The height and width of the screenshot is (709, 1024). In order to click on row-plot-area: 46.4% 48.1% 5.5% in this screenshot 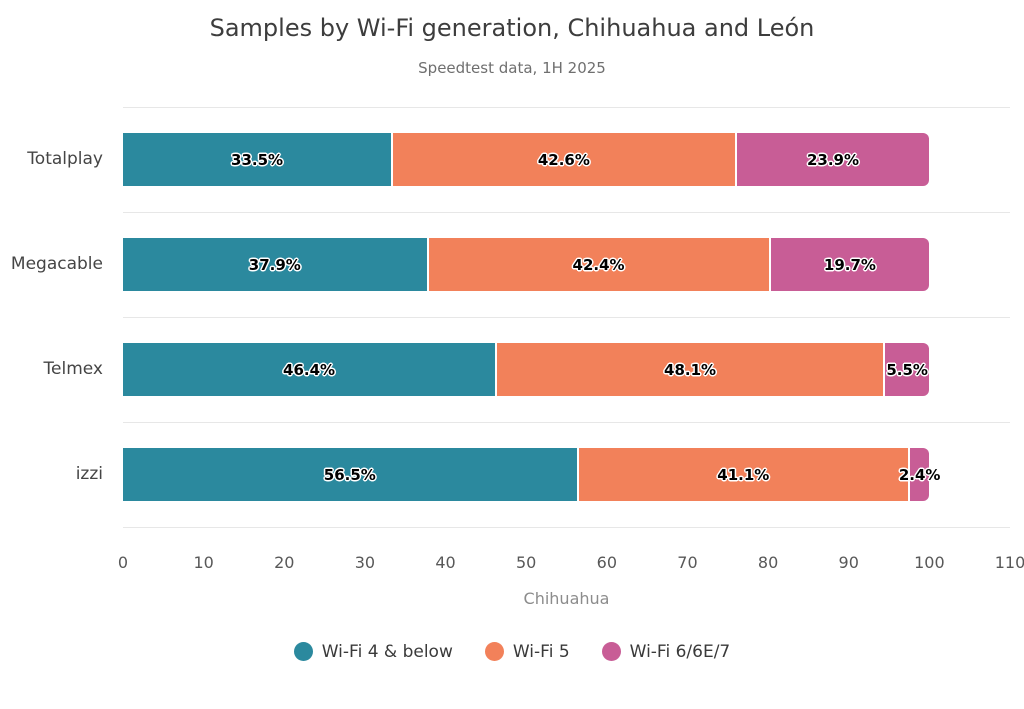, I will do `click(566, 369)`.